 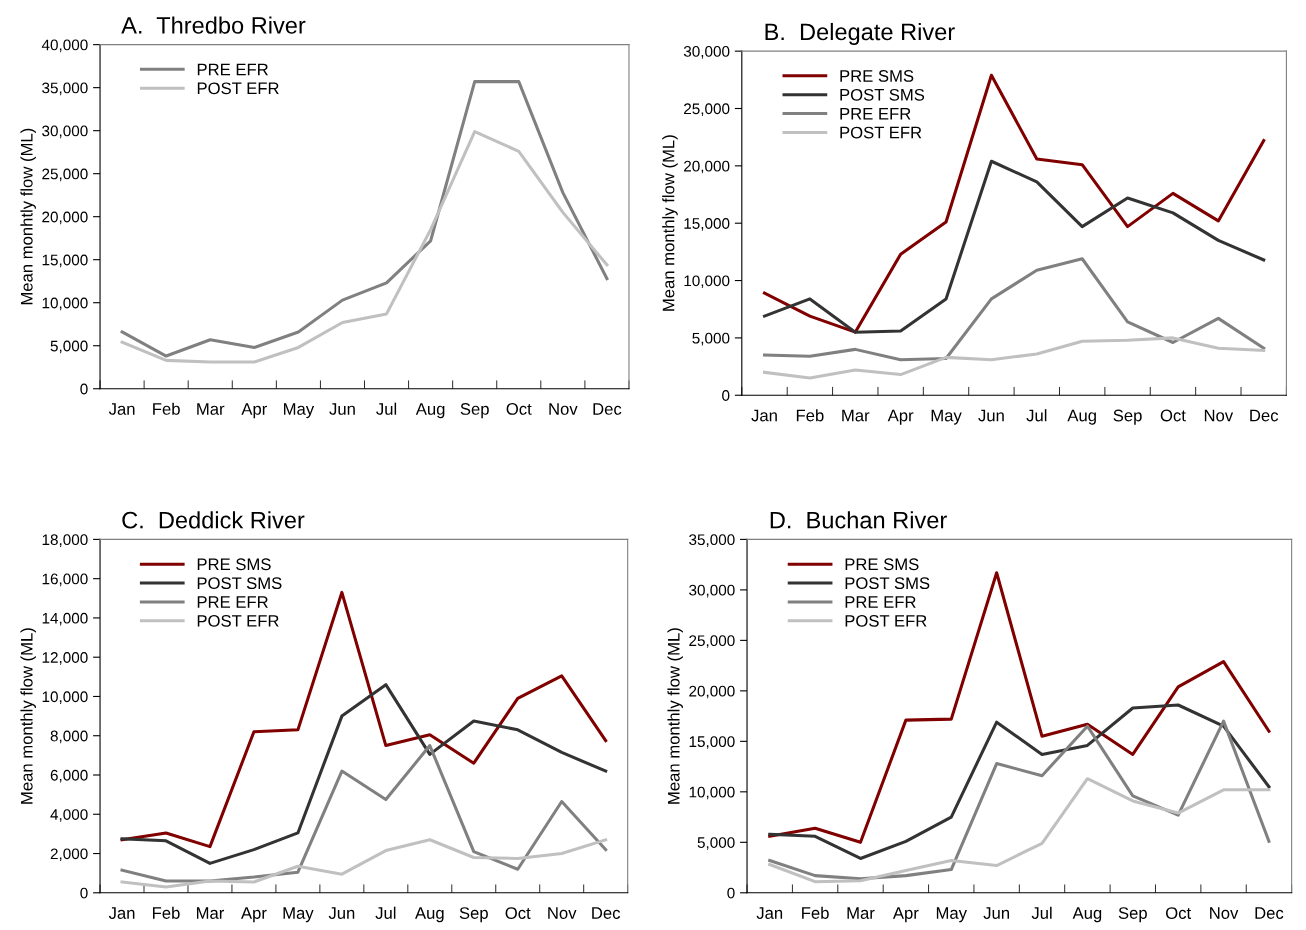 I want to click on y-tick-label: 12,000, so click(x=65, y=658).